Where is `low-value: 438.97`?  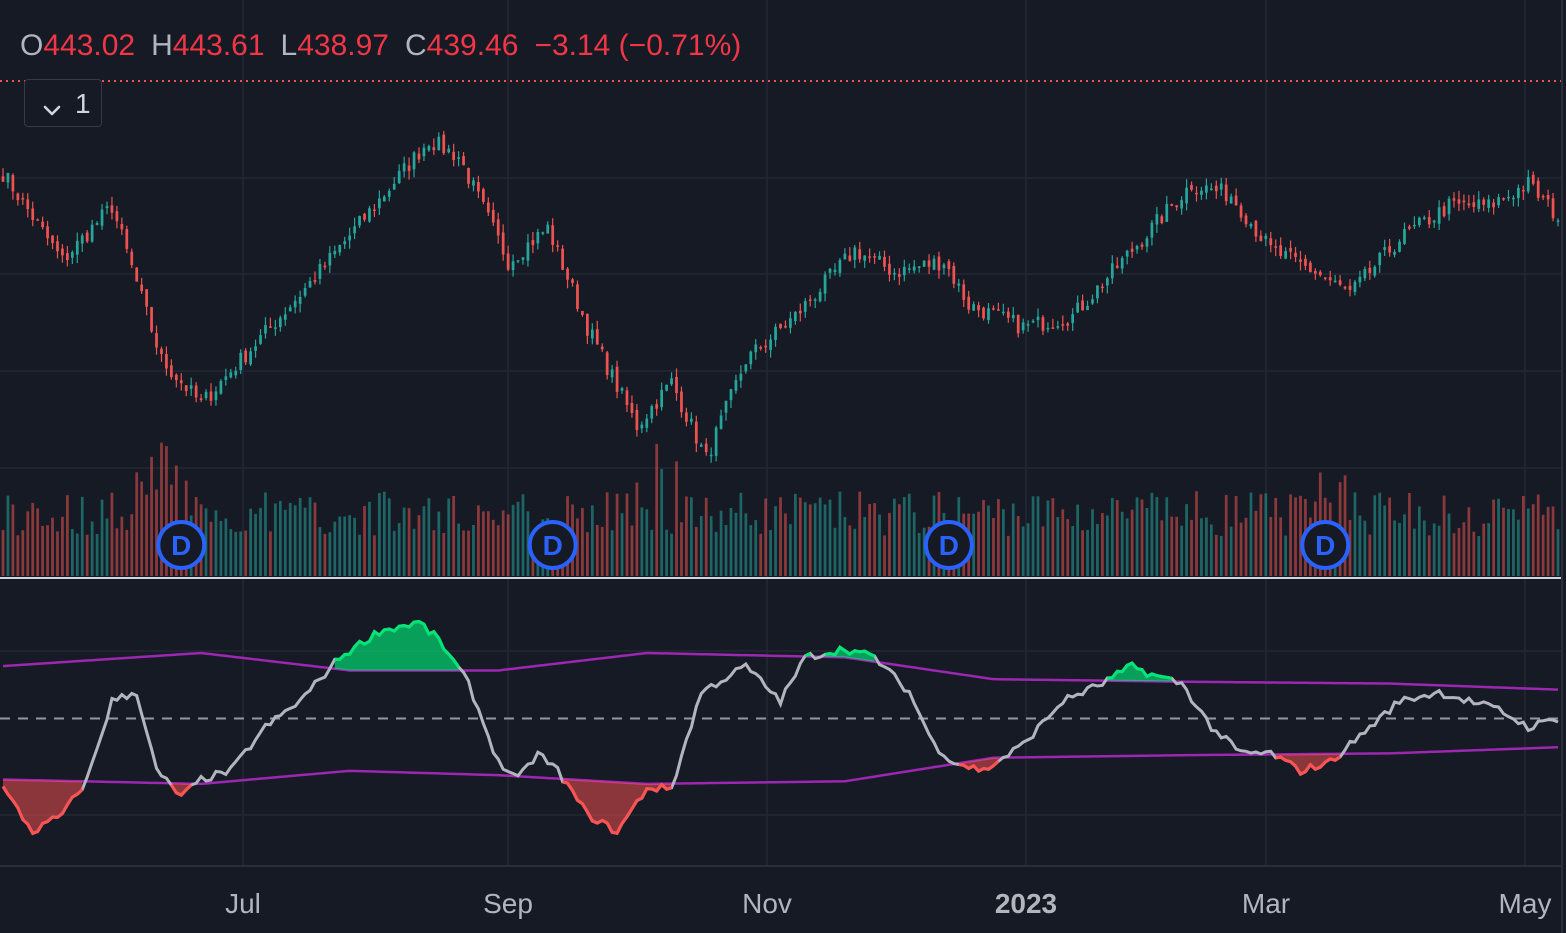 low-value: 438.97 is located at coordinates (343, 45).